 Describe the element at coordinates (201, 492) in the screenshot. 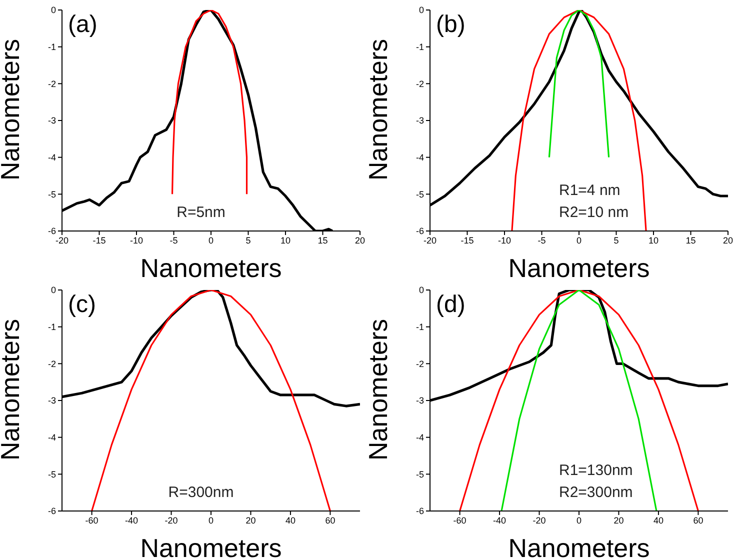

I see `annotation: R=300nm` at that location.